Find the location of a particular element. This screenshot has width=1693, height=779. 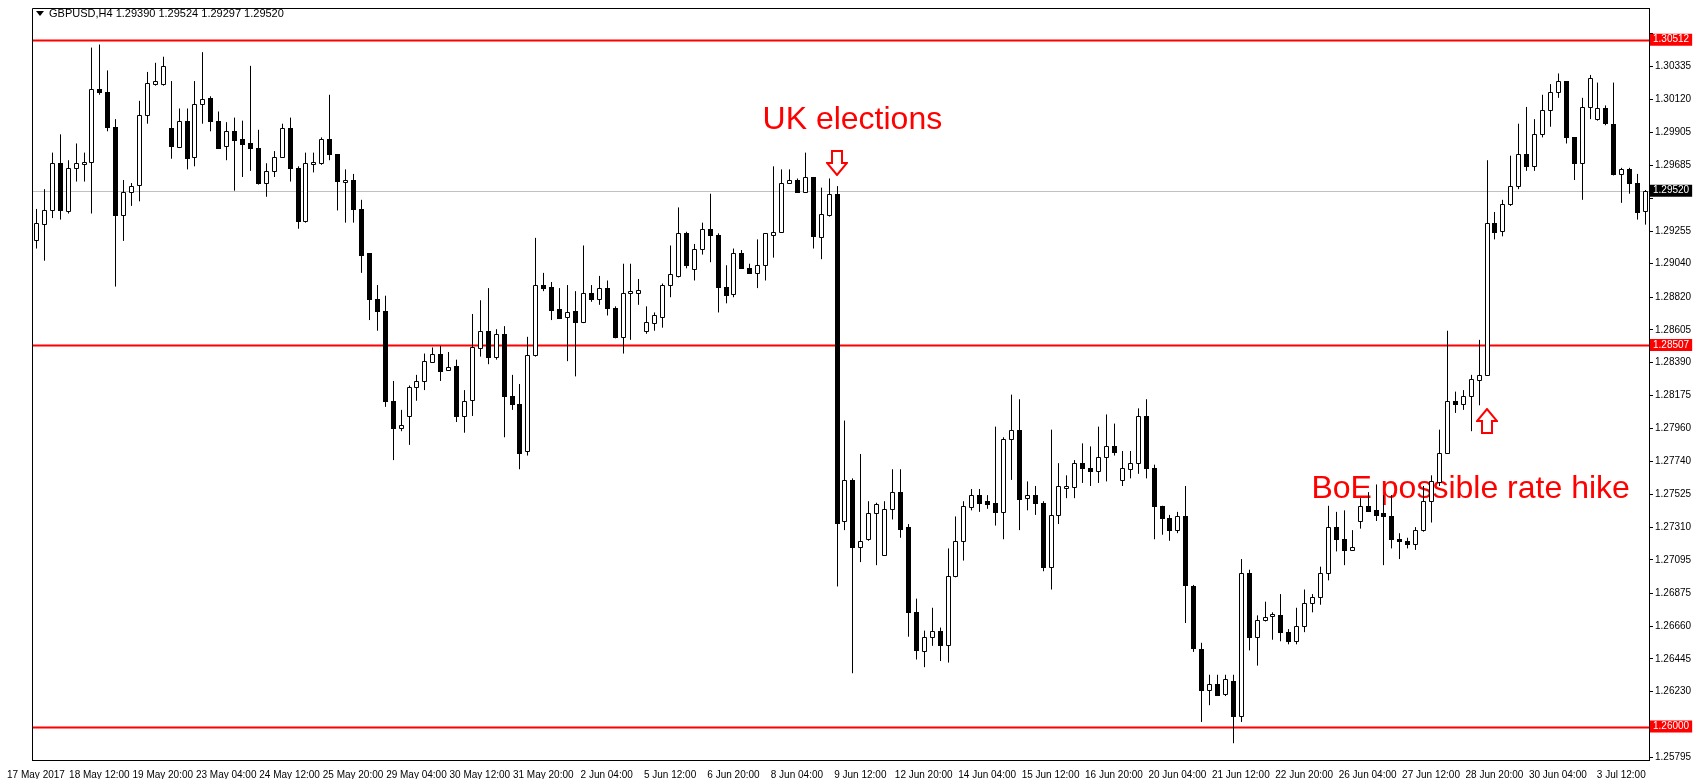

y-tick-label: 1.26660 is located at coordinates (1673, 625).